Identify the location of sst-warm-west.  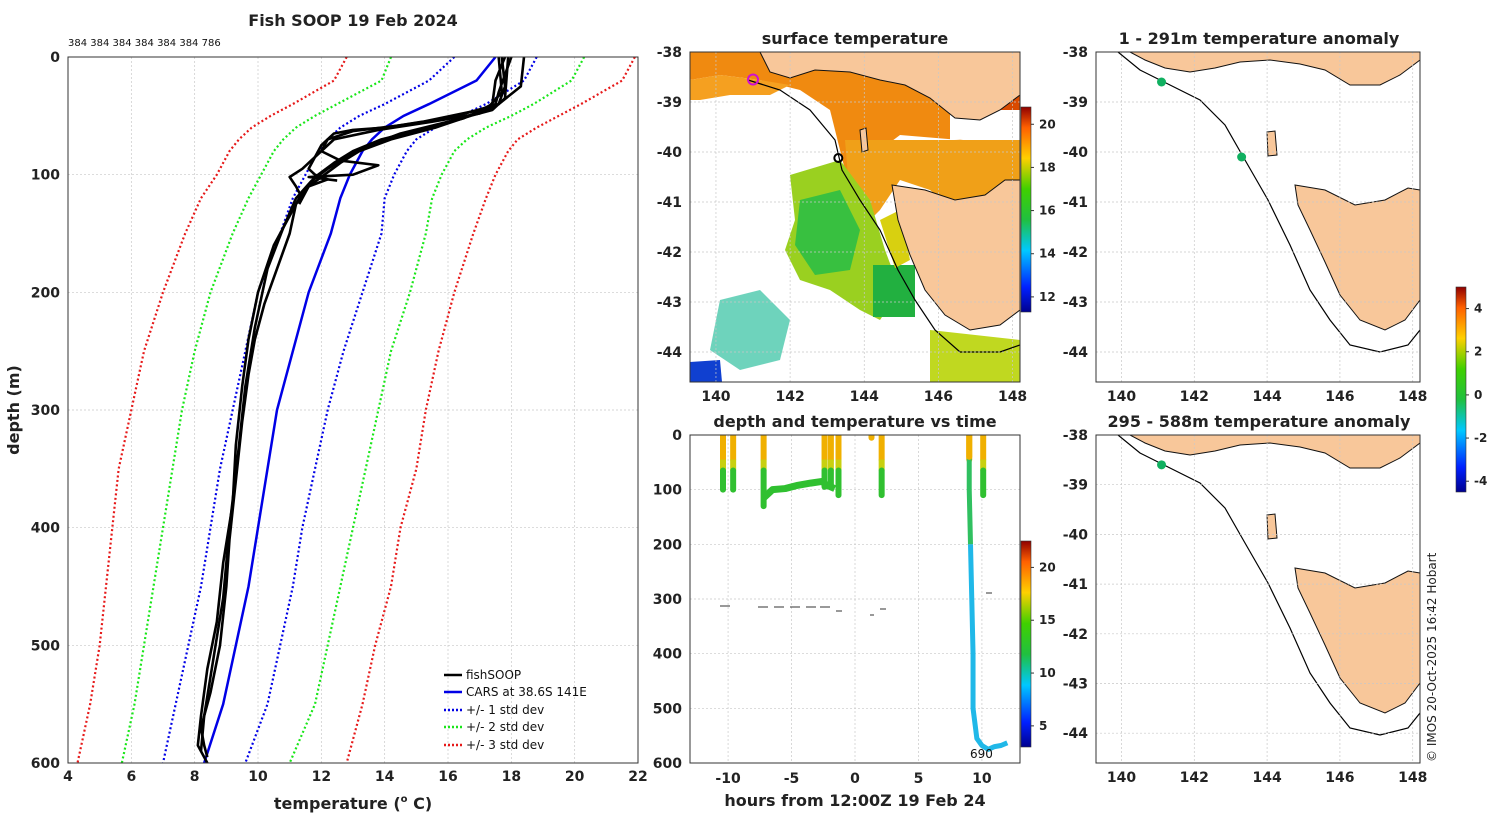
(740, 87).